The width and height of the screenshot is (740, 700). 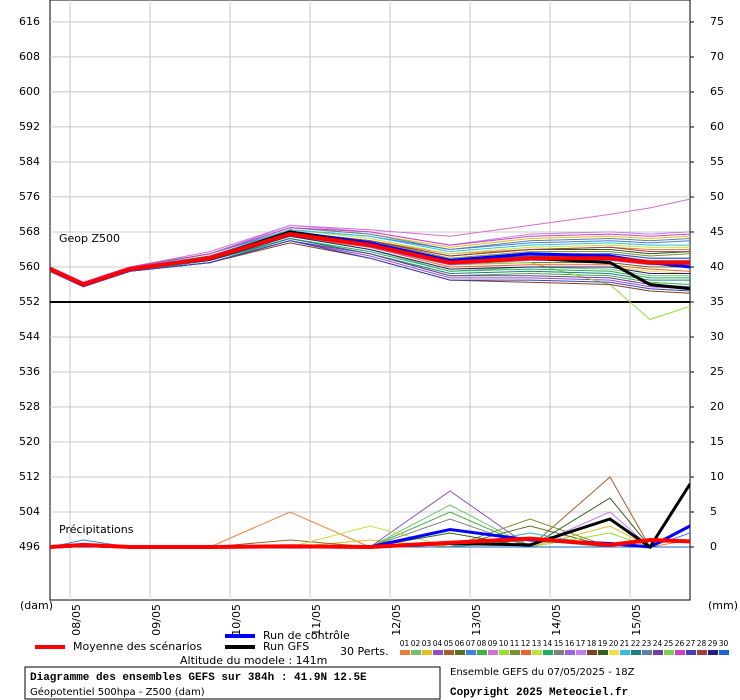 What do you see at coordinates (658, 643) in the screenshot?
I see `legend-label: 24` at bounding box center [658, 643].